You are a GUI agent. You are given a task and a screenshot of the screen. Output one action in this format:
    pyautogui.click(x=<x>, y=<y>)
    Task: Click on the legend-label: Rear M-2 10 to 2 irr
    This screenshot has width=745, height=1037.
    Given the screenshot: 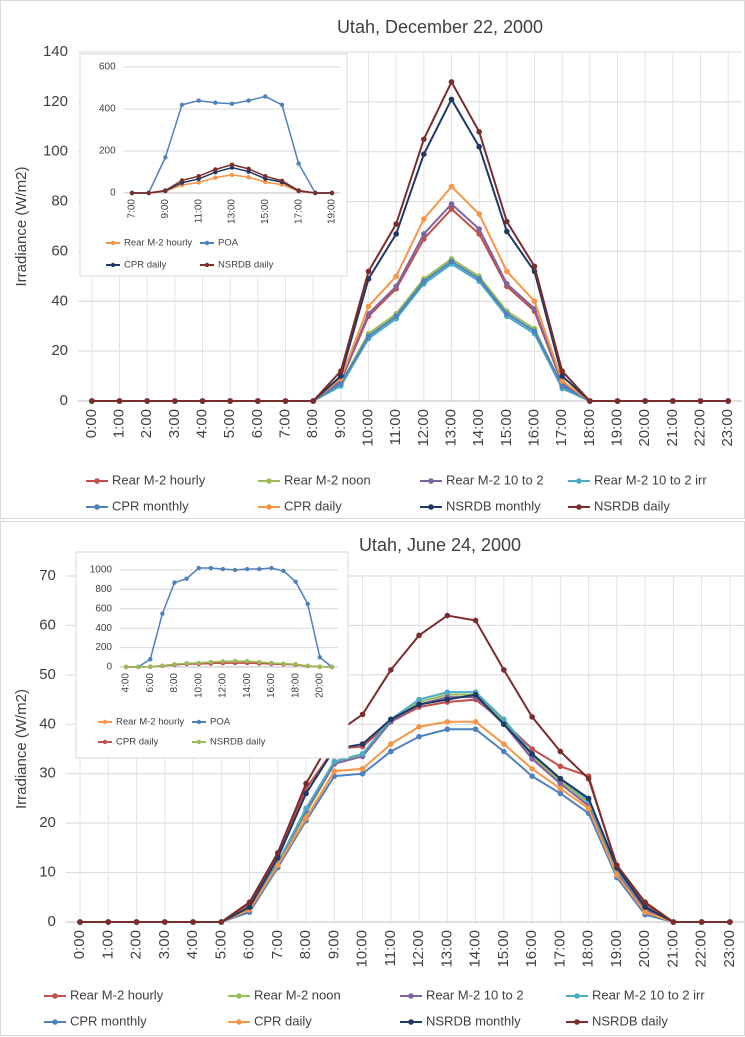 What is the action you would take?
    pyautogui.click(x=650, y=479)
    